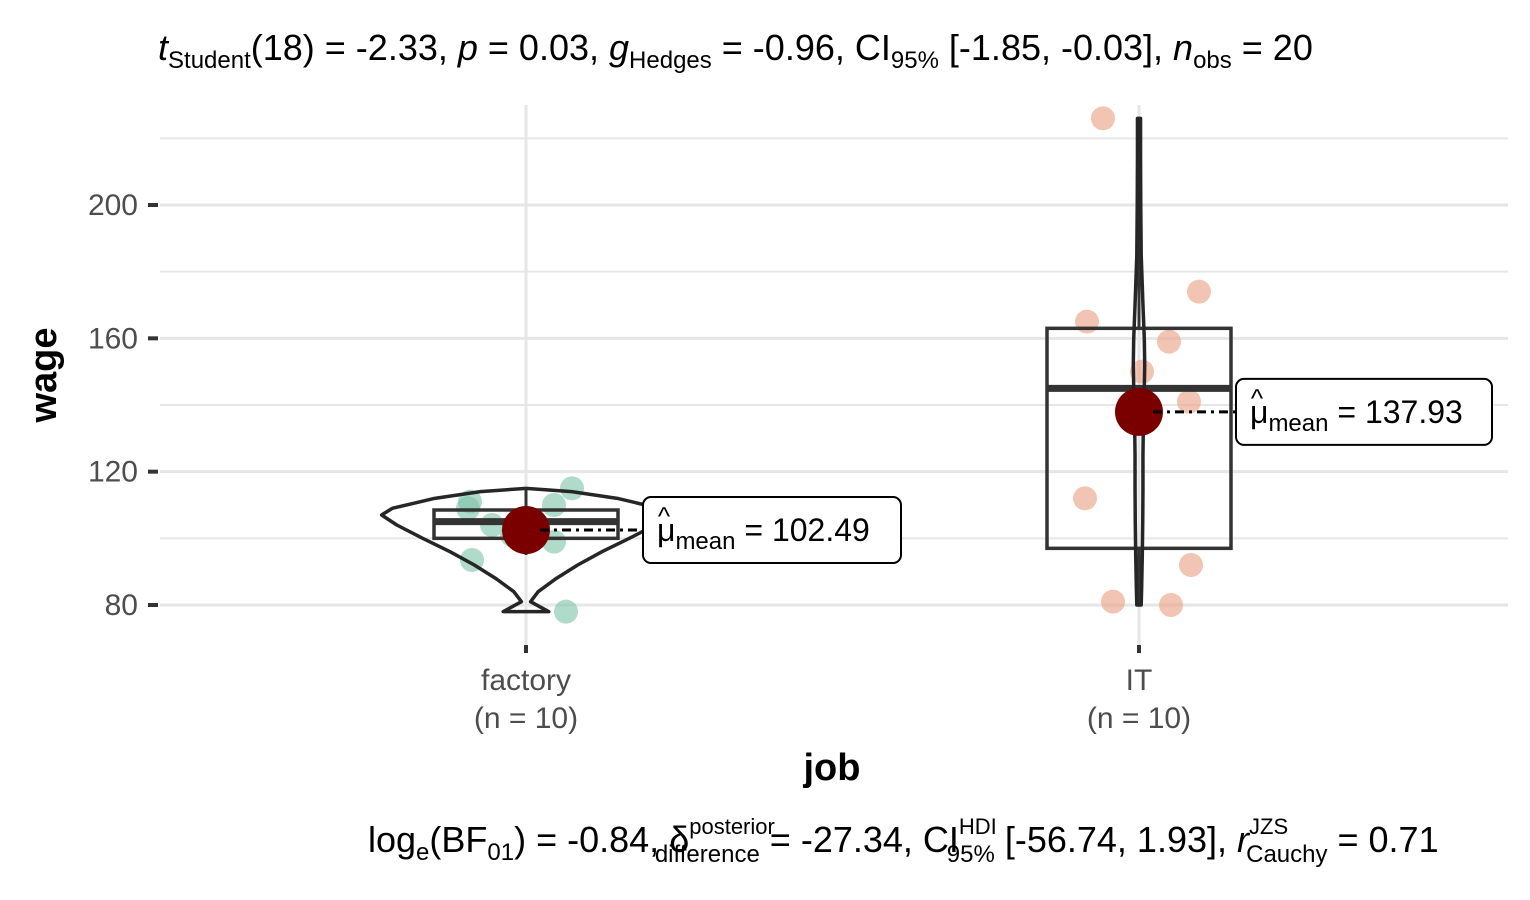 The width and height of the screenshot is (1530, 900). What do you see at coordinates (500, 852) in the screenshot?
I see `bf-subscript: 01` at bounding box center [500, 852].